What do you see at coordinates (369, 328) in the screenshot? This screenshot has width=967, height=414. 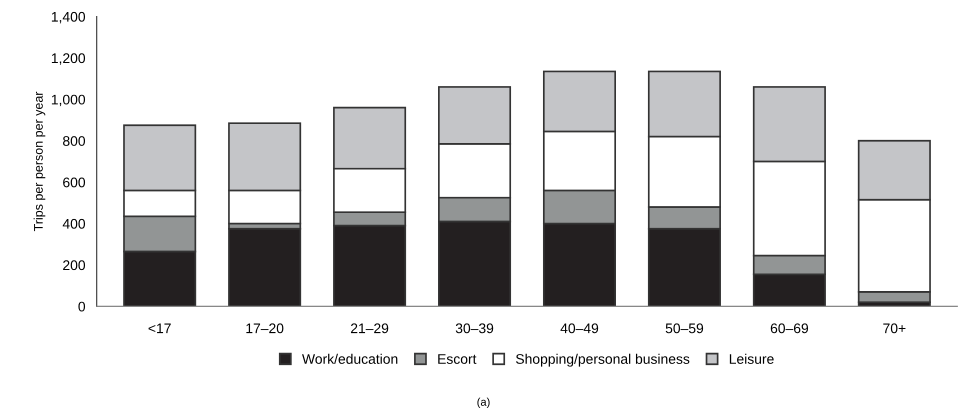 I see `x-tick-label: 21–29` at bounding box center [369, 328].